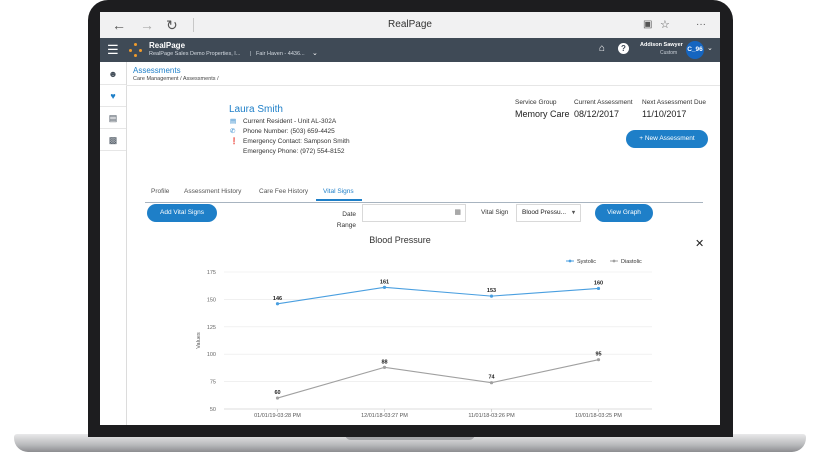 The width and height of the screenshot is (820, 460). What do you see at coordinates (598, 355) in the screenshot?
I see `data-label: 95` at bounding box center [598, 355].